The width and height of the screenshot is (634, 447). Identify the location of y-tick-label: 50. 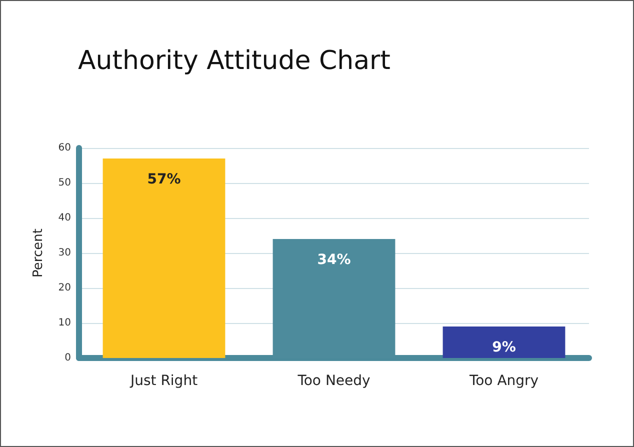
(64, 183).